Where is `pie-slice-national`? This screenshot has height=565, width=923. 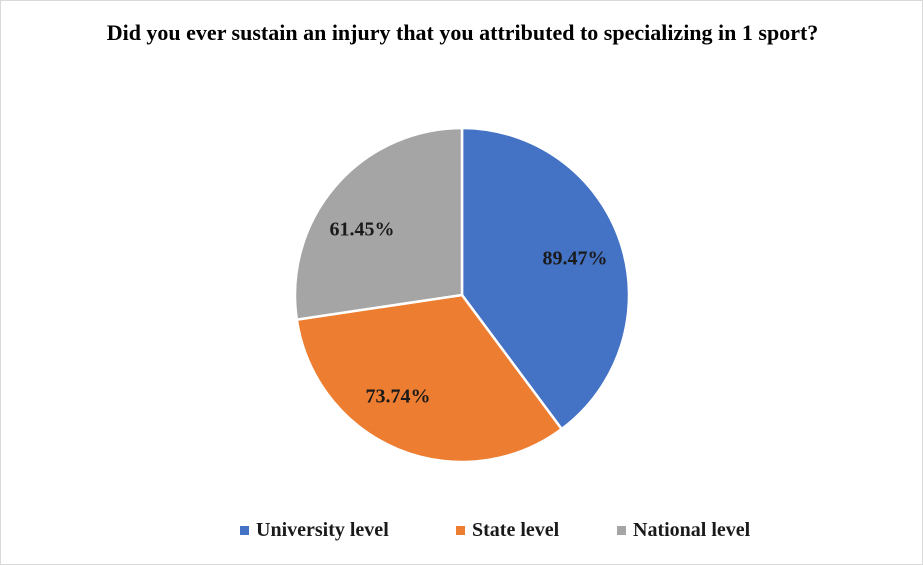
pie-slice-national is located at coordinates (378, 223).